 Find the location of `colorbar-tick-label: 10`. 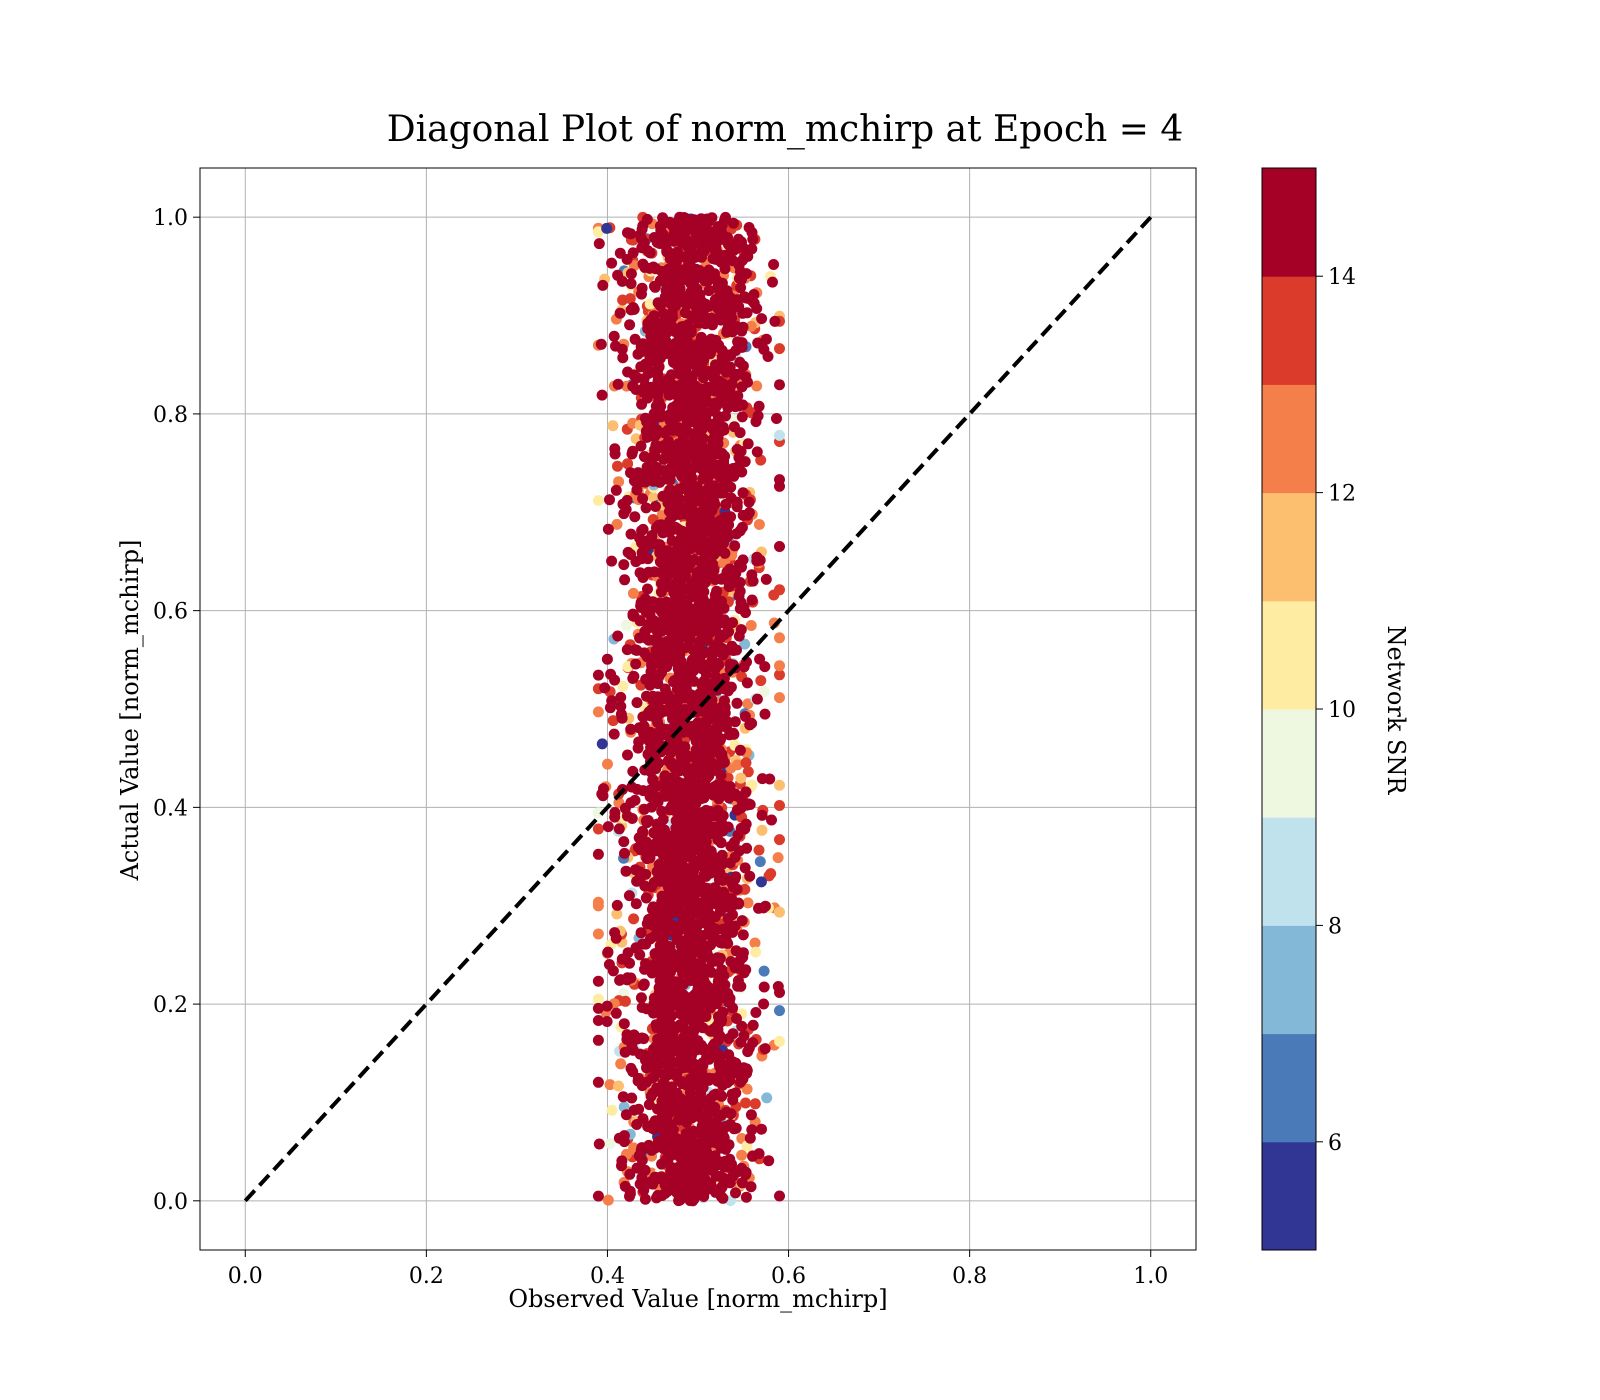

colorbar-tick-label: 10 is located at coordinates (1342, 710).